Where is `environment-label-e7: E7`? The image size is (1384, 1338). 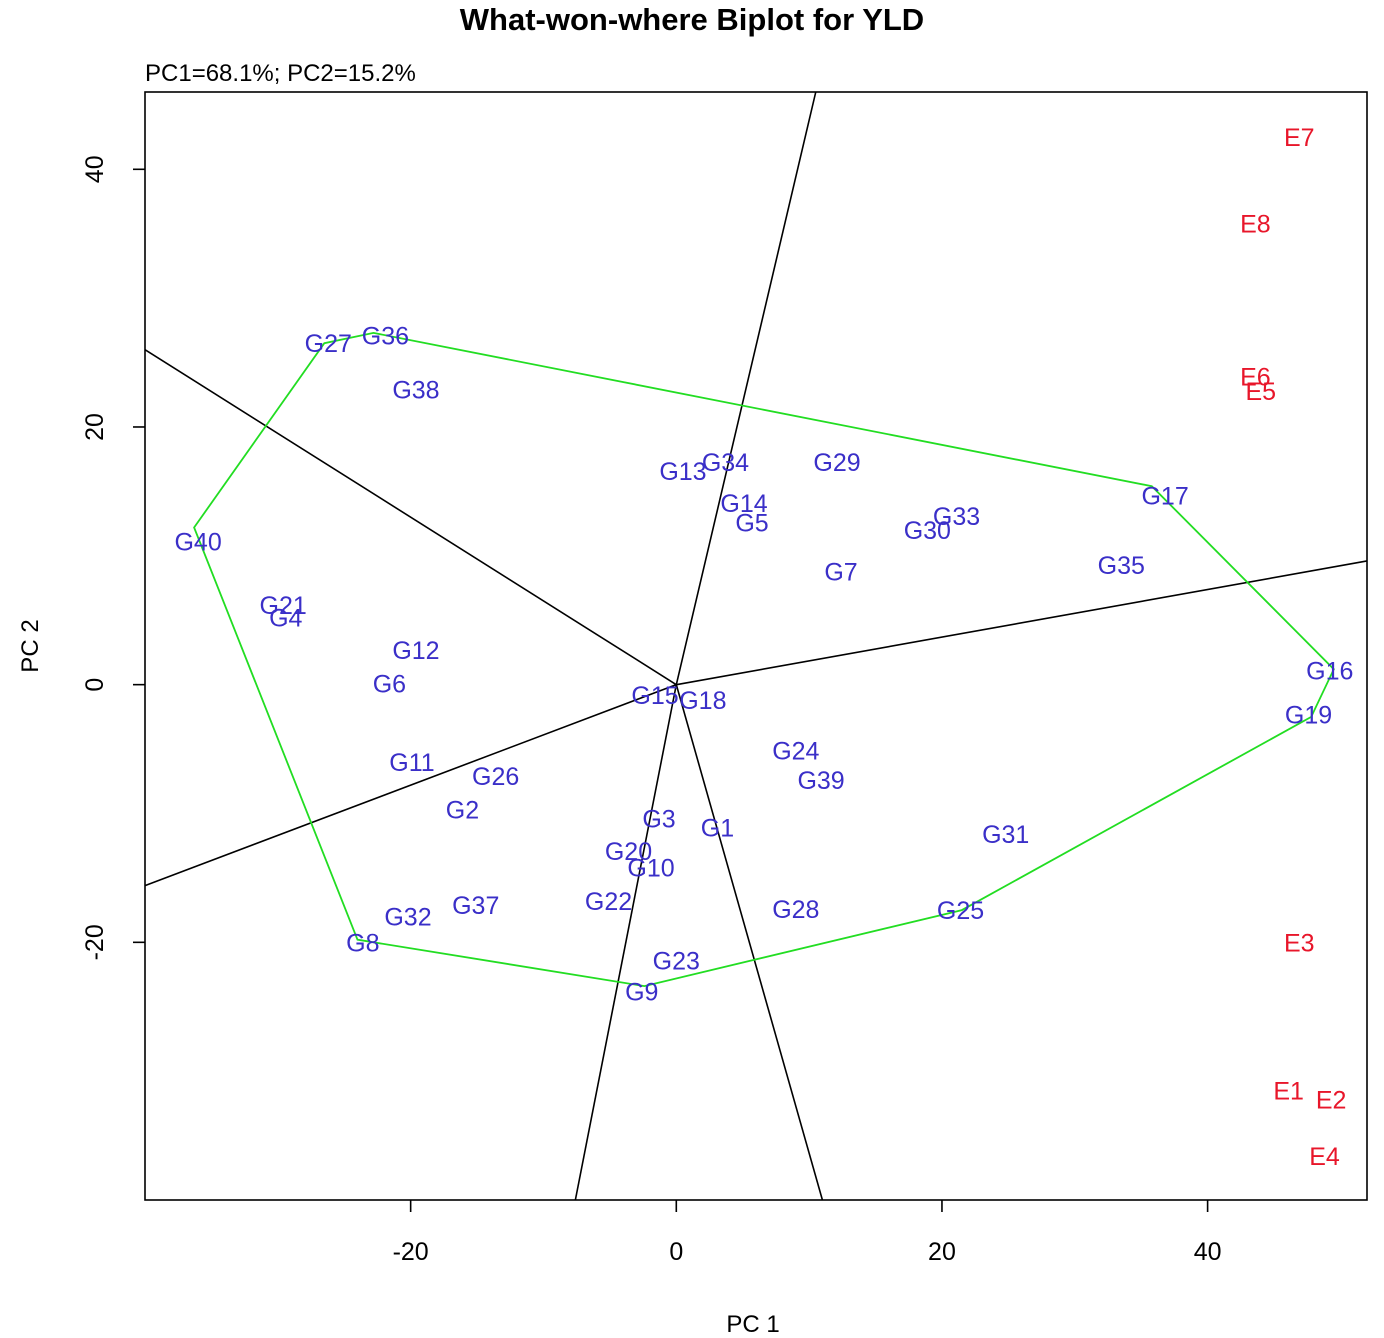 environment-label-e7: E7 is located at coordinates (1299, 138).